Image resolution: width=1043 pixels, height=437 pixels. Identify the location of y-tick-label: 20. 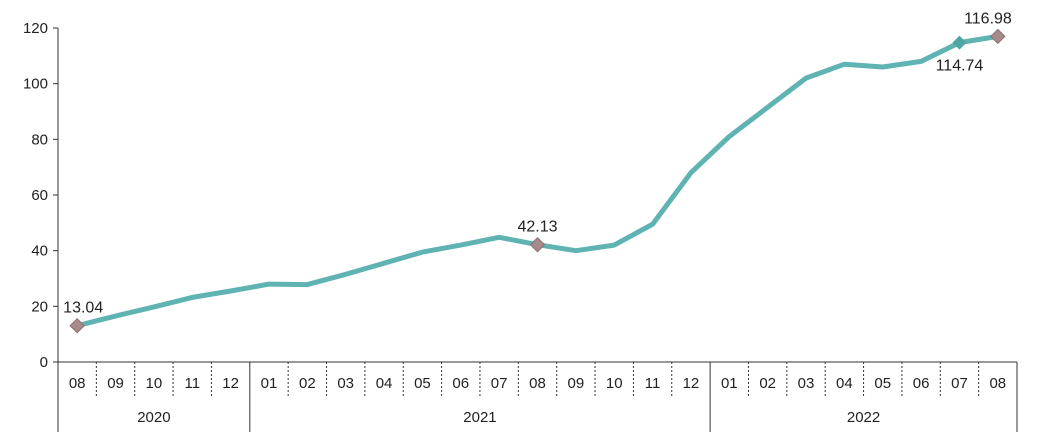
(39, 306).